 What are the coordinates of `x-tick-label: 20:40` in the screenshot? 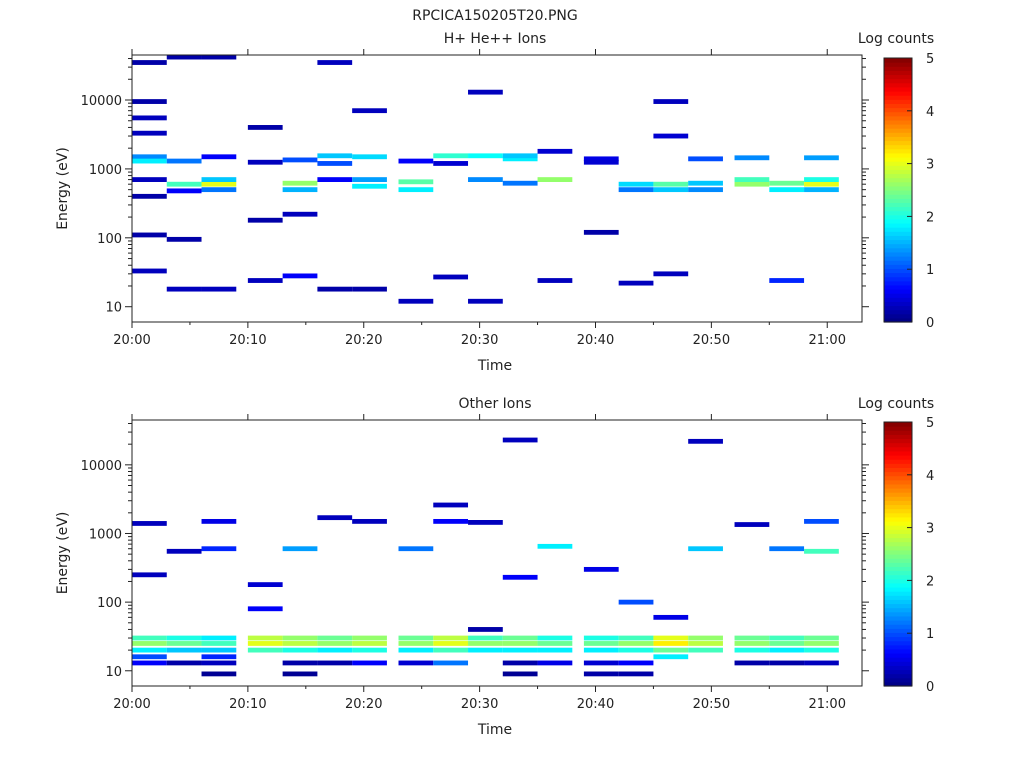 It's located at (595, 704).